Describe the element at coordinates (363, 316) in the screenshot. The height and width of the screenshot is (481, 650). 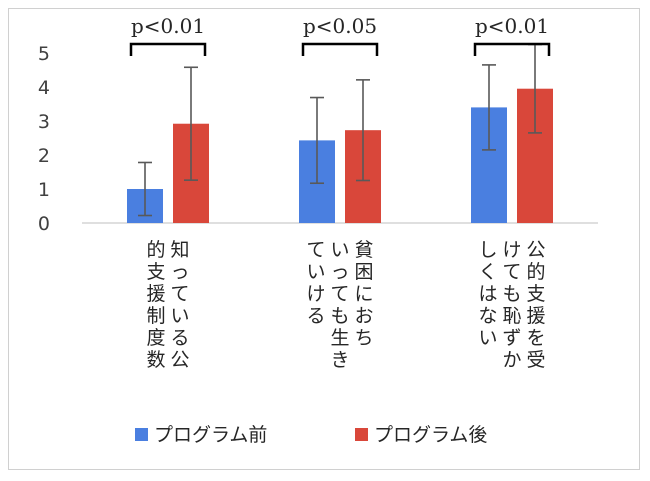
I see `x-tick-label-char: お` at that location.